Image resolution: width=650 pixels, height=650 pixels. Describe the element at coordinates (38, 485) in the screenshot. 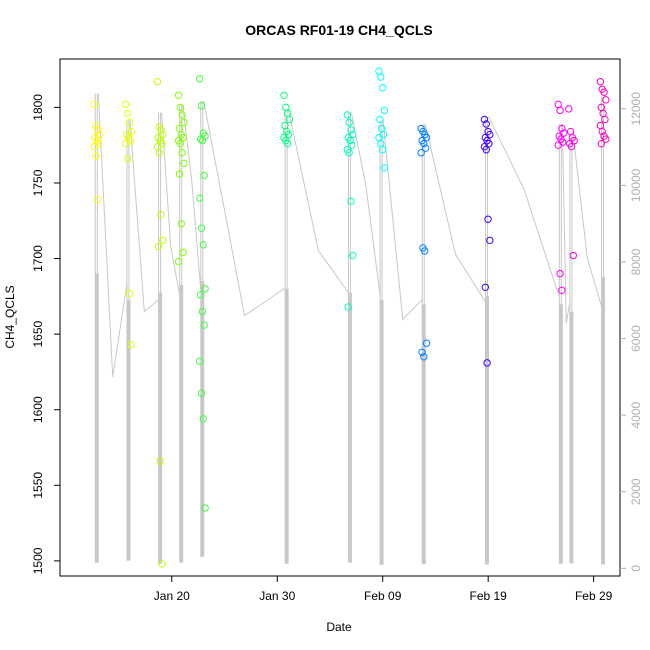

I see `y-tick-label: 1550` at that location.